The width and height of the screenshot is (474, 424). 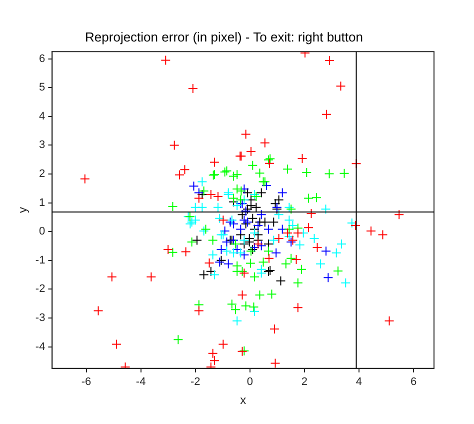 What do you see at coordinates (23, 210) in the screenshot?
I see `y-axis-title: y` at bounding box center [23, 210].